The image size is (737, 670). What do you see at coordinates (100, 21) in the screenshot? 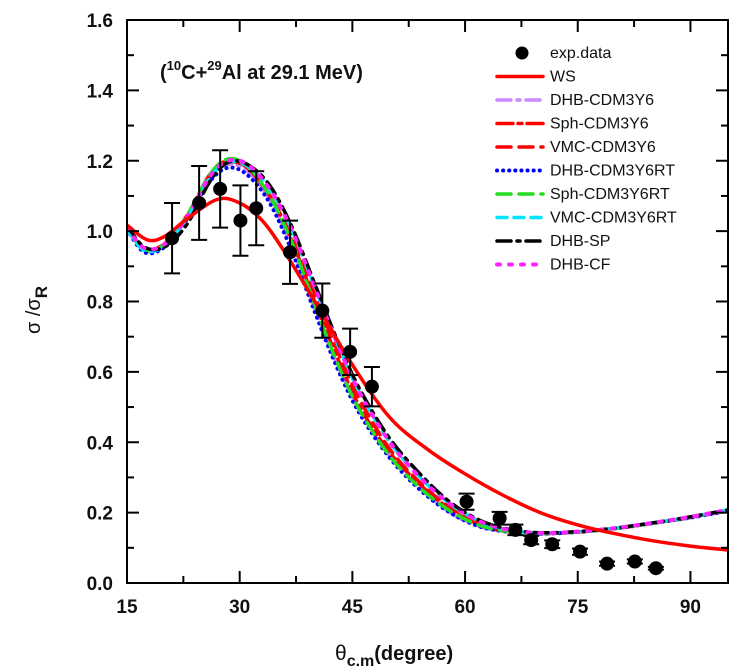
I see `y-tick-label: 1.6` at bounding box center [100, 21].